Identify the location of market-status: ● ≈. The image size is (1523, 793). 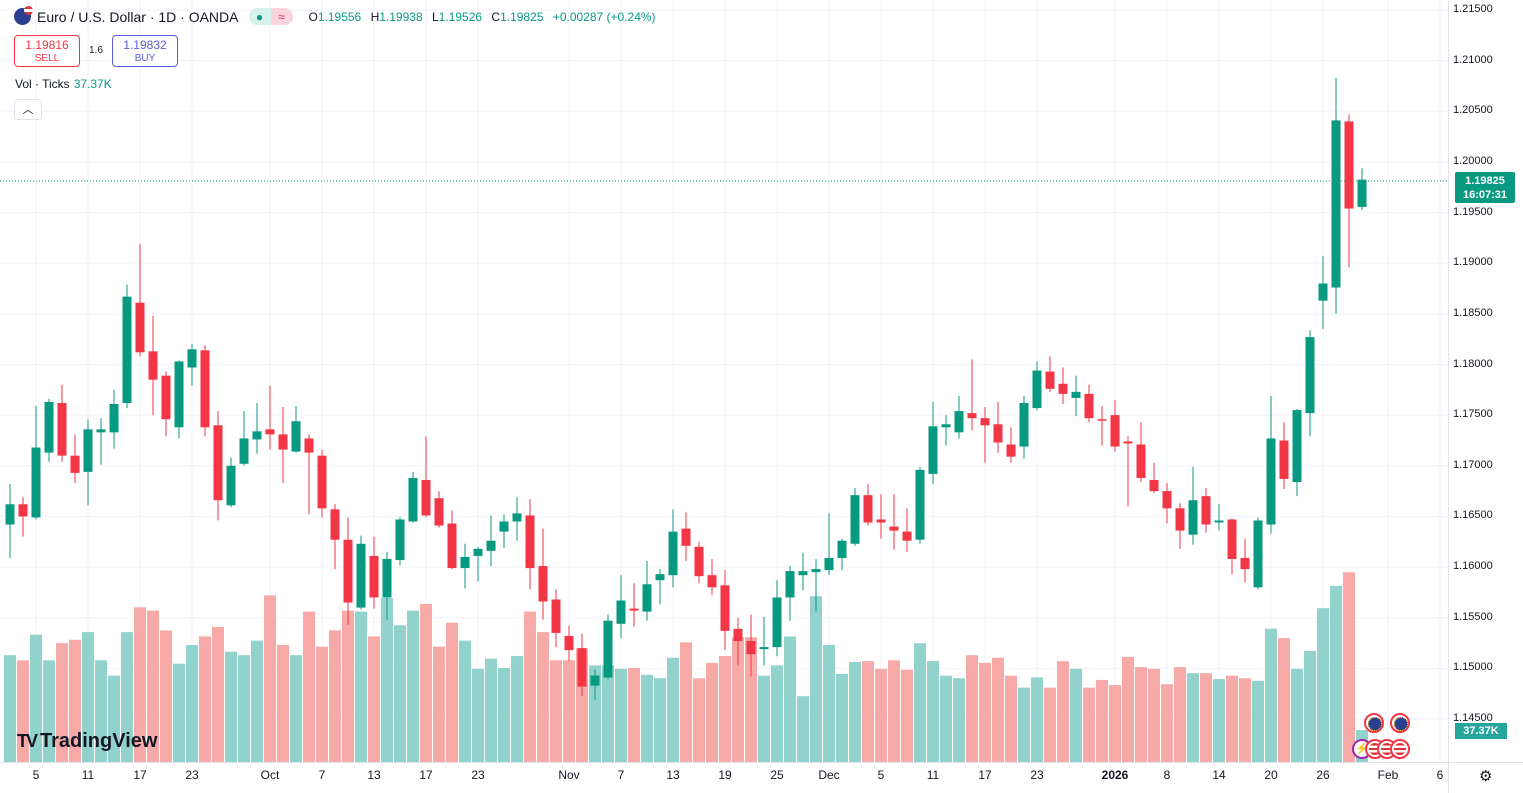
(270, 16).